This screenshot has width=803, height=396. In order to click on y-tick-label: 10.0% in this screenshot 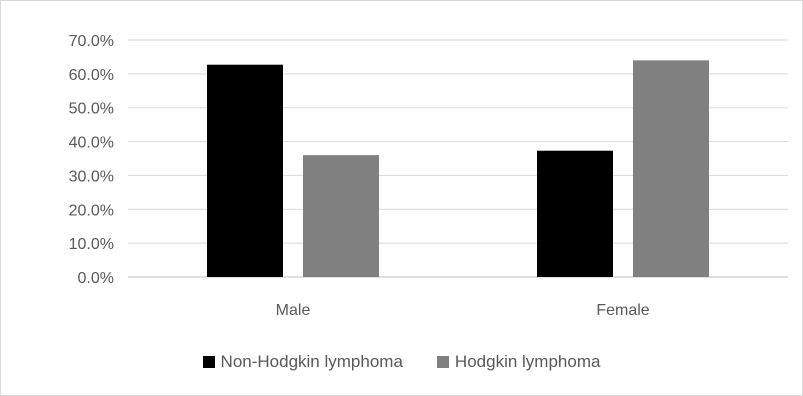, I will do `click(91, 244)`.